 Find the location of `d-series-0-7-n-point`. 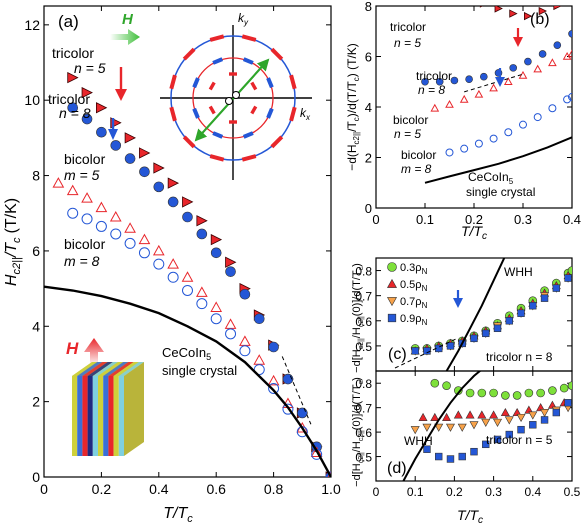

d-series-0-7-n-point is located at coordinates (486, 422).